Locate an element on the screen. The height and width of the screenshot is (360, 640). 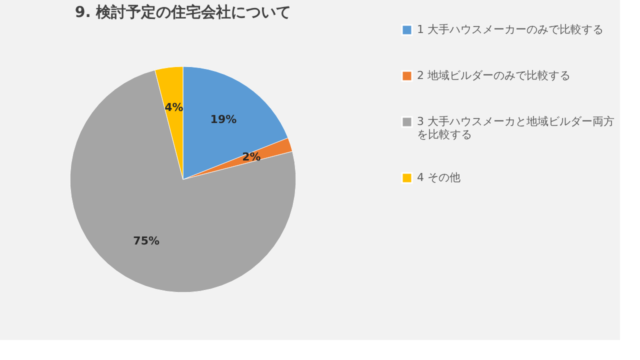
data-label: 75% is located at coordinates (146, 241).